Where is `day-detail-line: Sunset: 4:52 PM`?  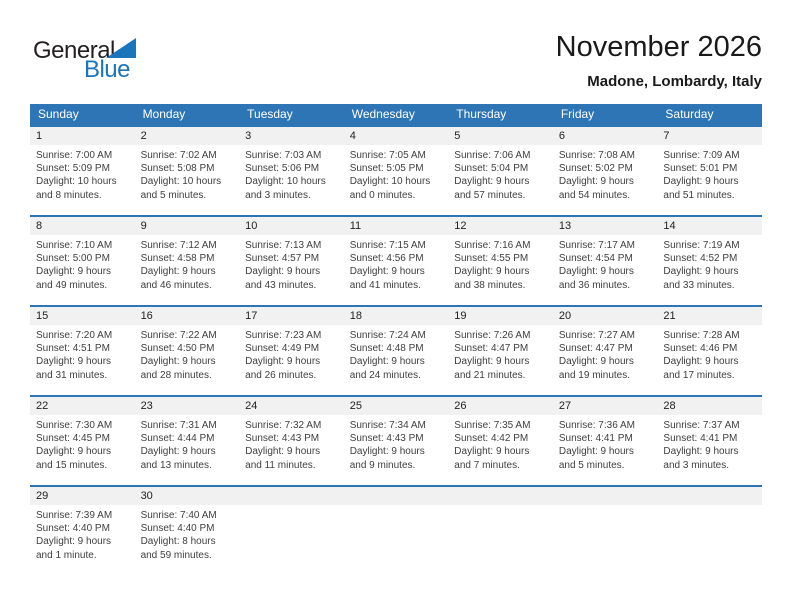
day-detail-line: Sunset: 4:52 PM is located at coordinates (700, 259).